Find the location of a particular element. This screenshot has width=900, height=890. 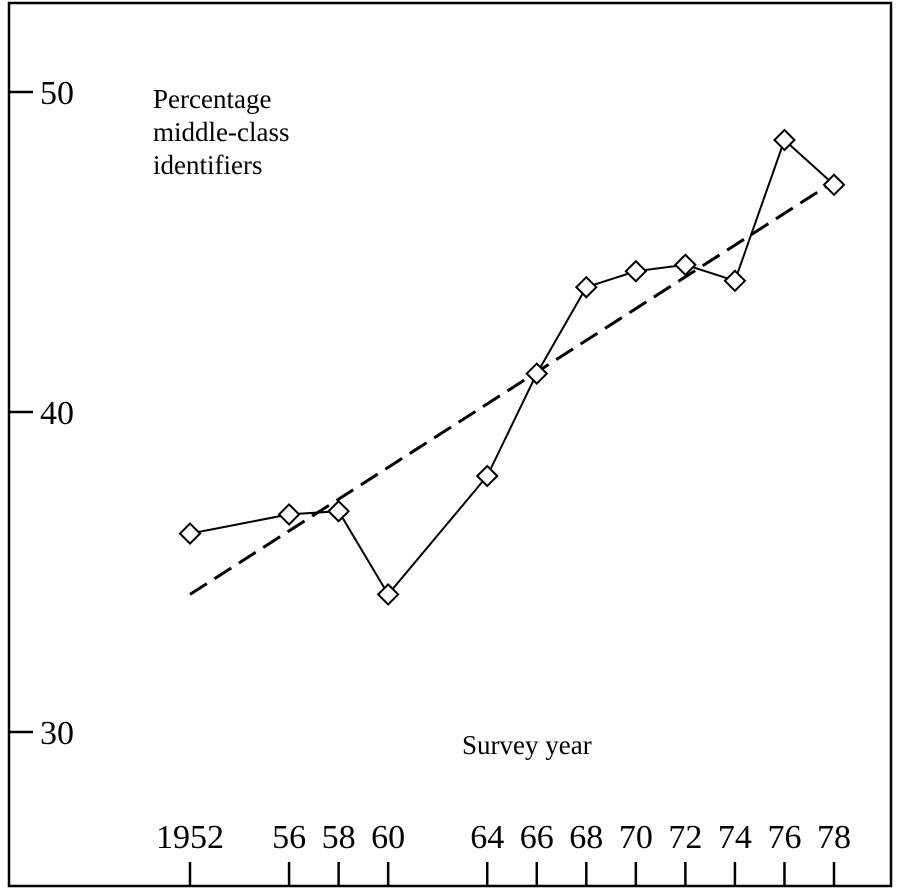

x-tick-label: 74 is located at coordinates (735, 837).